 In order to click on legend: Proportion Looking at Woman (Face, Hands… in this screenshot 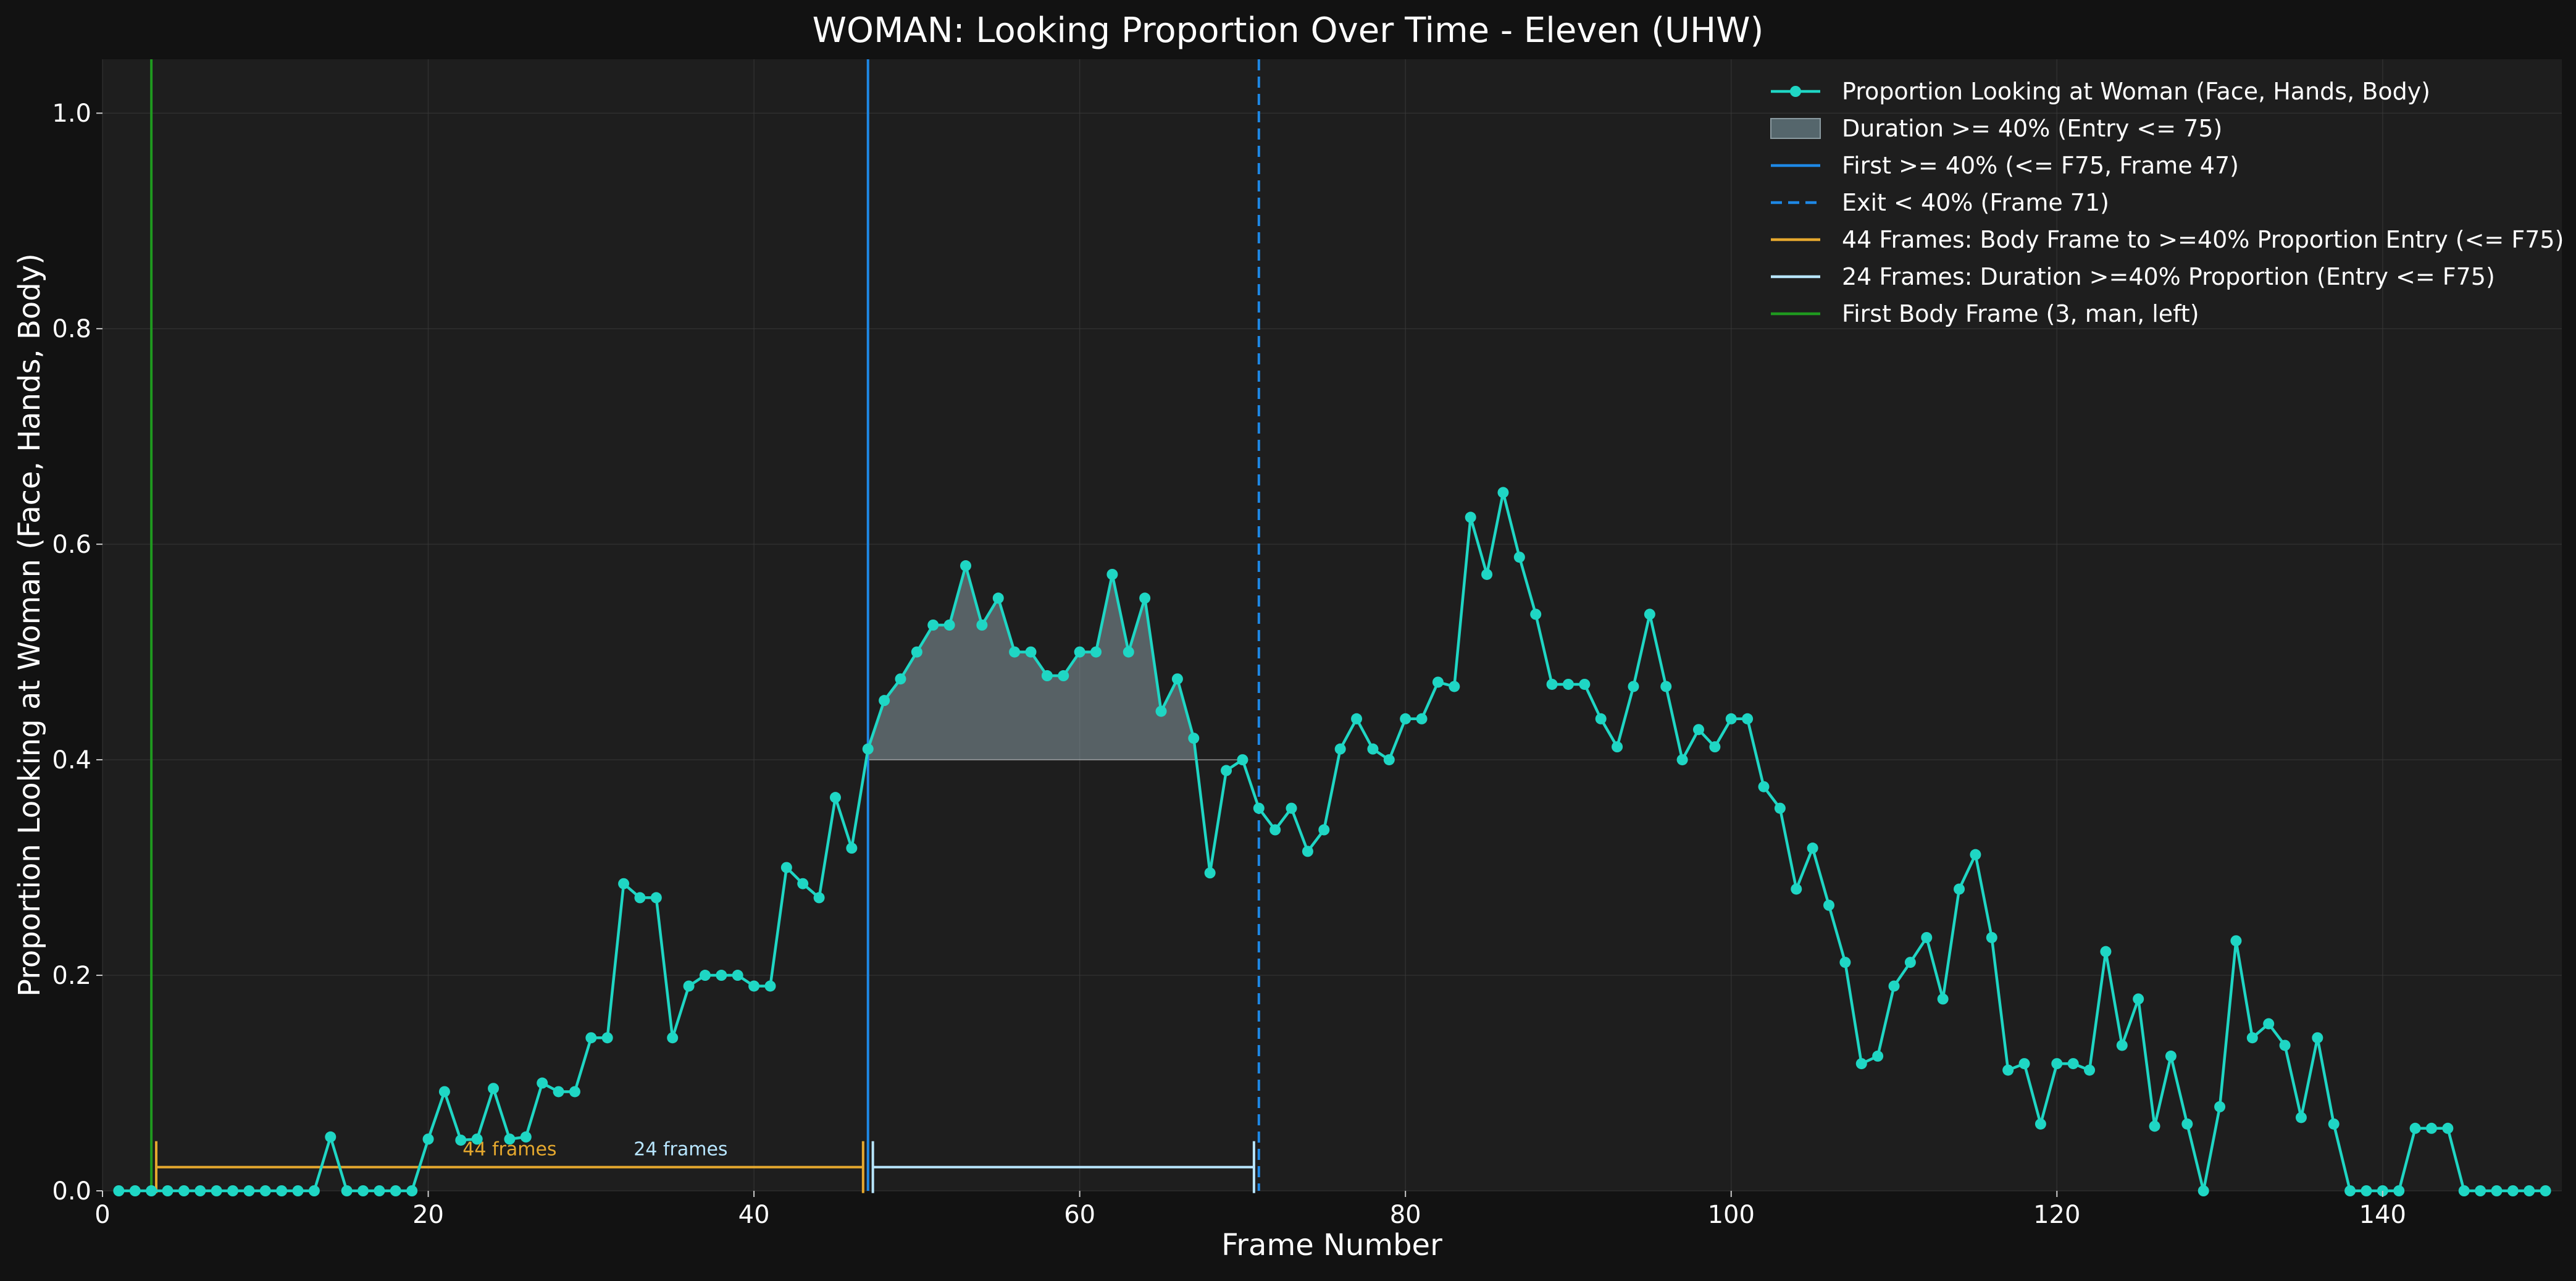, I will do `click(2167, 203)`.